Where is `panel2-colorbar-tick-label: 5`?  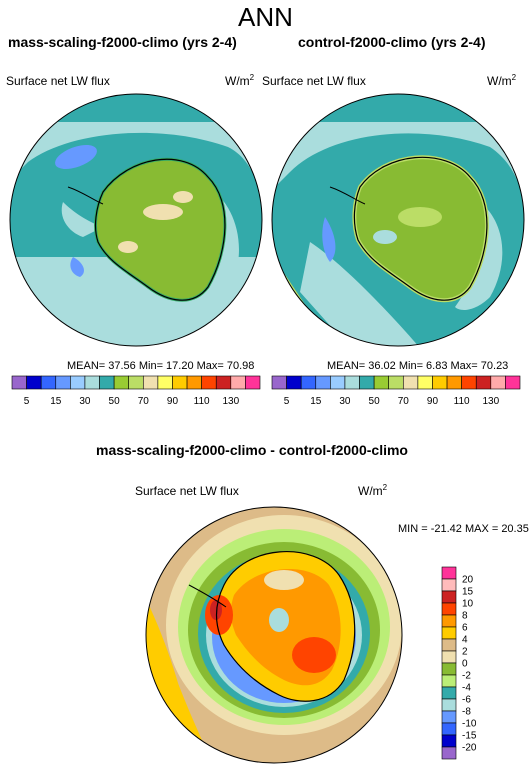
panel2-colorbar-tick-label: 5 is located at coordinates (287, 401).